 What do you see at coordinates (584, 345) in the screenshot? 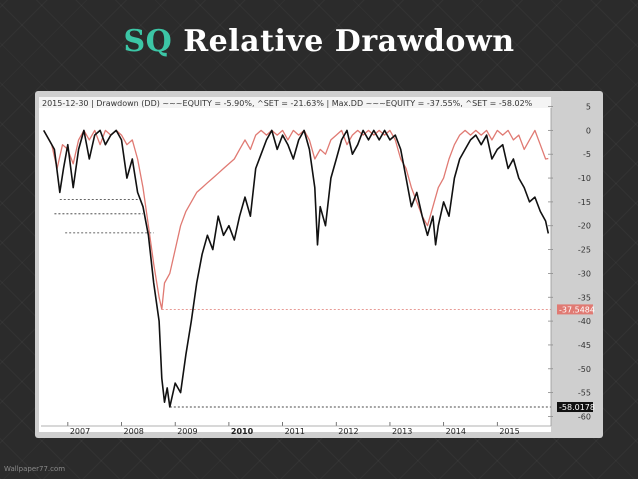
I see `y-tick-label: -45` at bounding box center [584, 345].